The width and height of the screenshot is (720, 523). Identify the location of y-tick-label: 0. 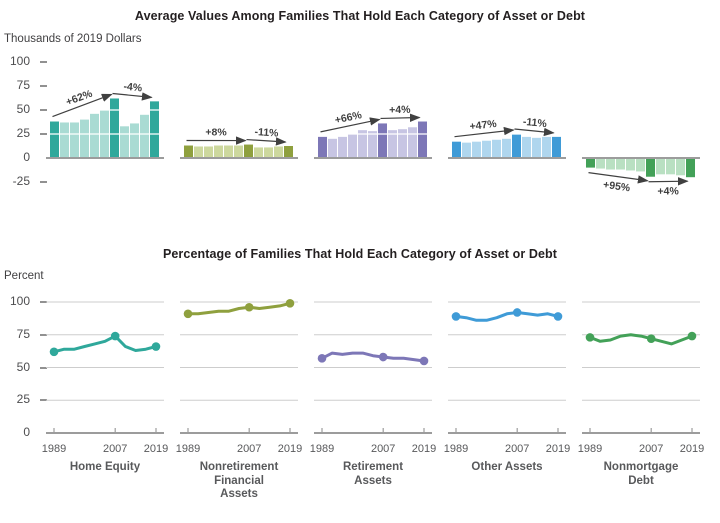
(26, 432).